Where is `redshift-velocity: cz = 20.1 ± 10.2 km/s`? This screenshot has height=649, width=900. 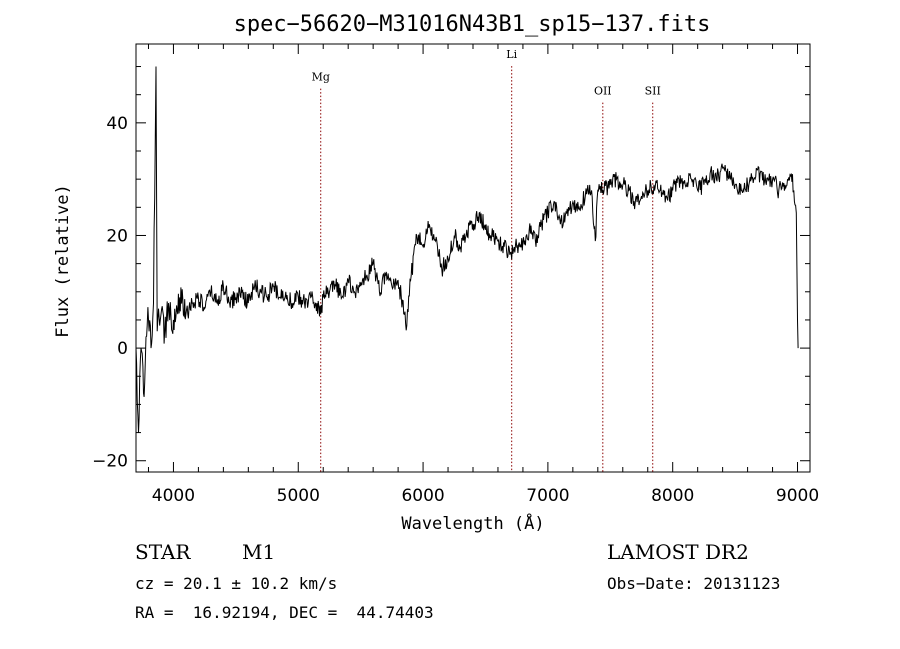 redshift-velocity: cz = 20.1 ± 10.2 km/s is located at coordinates (236, 583).